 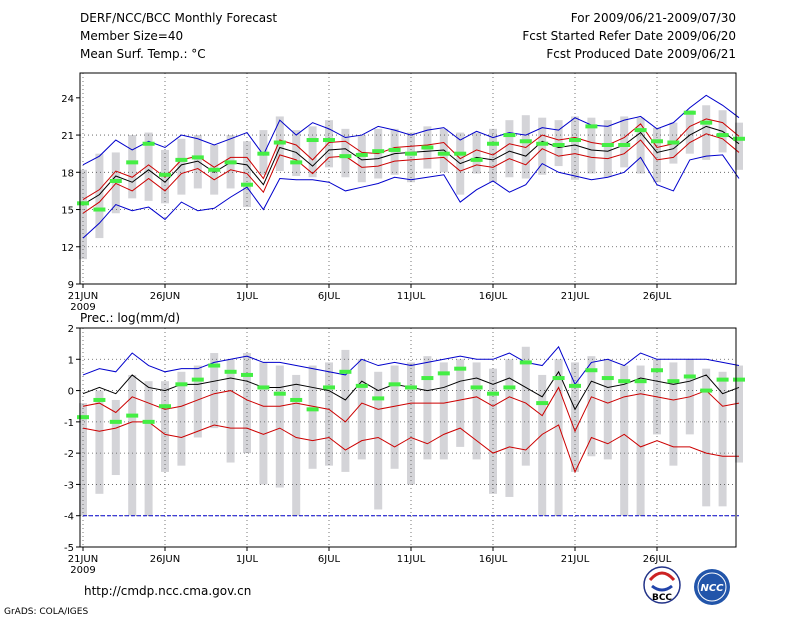 What do you see at coordinates (69, 423) in the screenshot?
I see `y-tick-label: -1` at bounding box center [69, 423].